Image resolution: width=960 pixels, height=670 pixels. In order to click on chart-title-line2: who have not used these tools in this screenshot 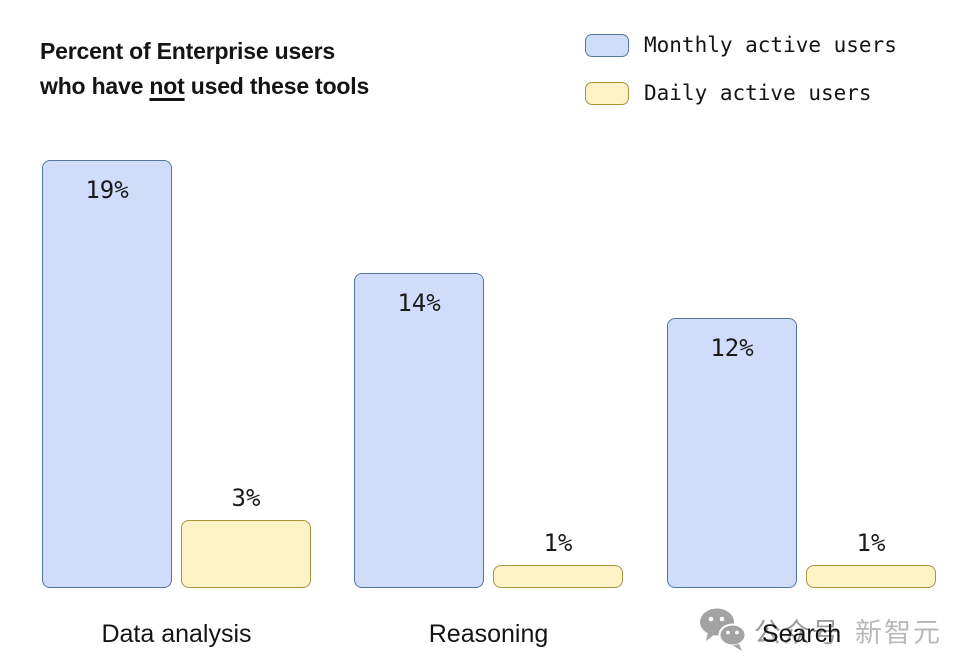, I will do `click(205, 86)`.